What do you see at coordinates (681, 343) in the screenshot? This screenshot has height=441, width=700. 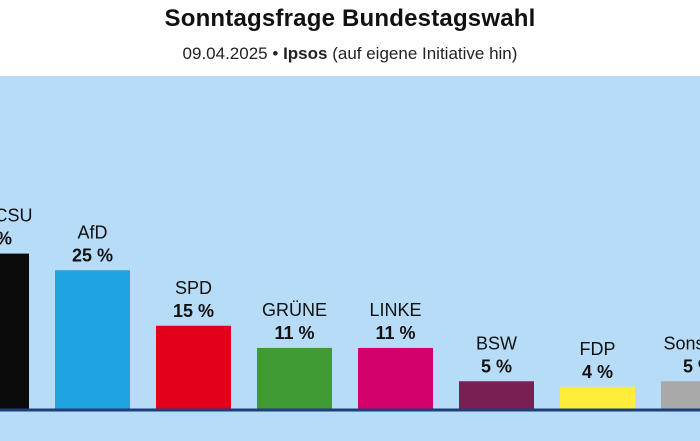 I see `category-label-7: Sonstige` at bounding box center [681, 343].